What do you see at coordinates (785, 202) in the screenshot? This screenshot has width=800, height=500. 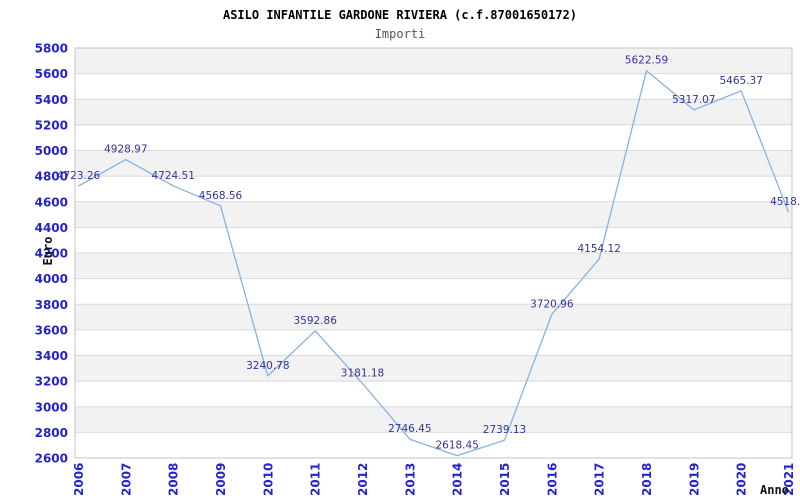 I see `data-point-label: 4518.7` at bounding box center [785, 202].